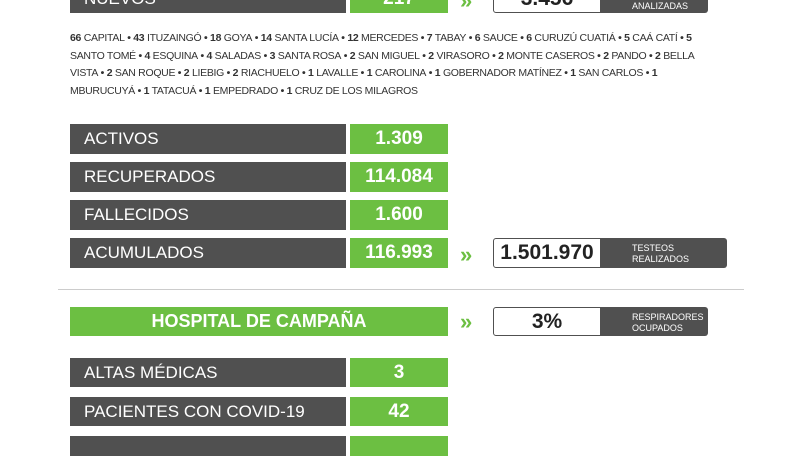 The width and height of the screenshot is (800, 456). I want to click on locality-name: GOYA, so click(238, 38).